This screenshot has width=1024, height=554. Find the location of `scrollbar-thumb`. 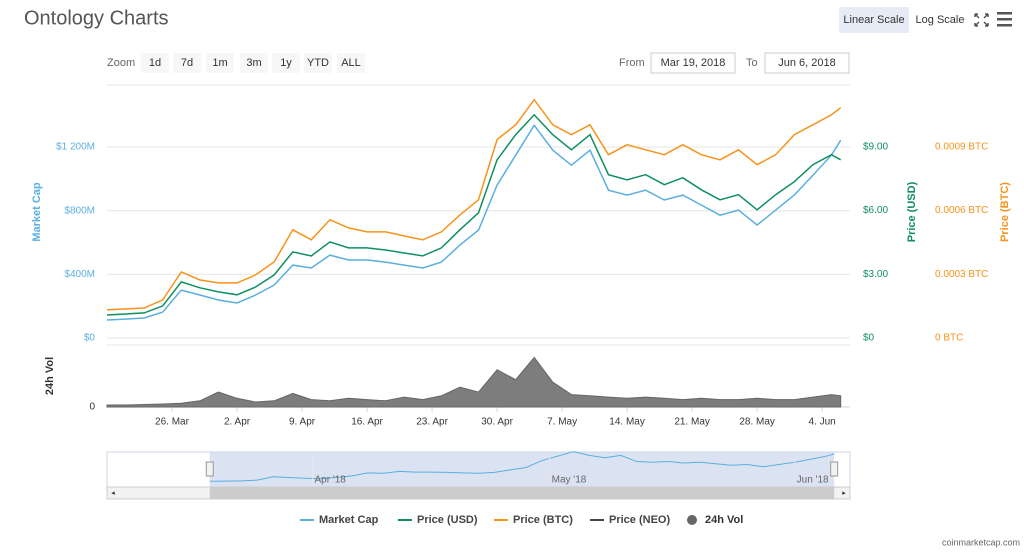

scrollbar-thumb is located at coordinates (522, 493).